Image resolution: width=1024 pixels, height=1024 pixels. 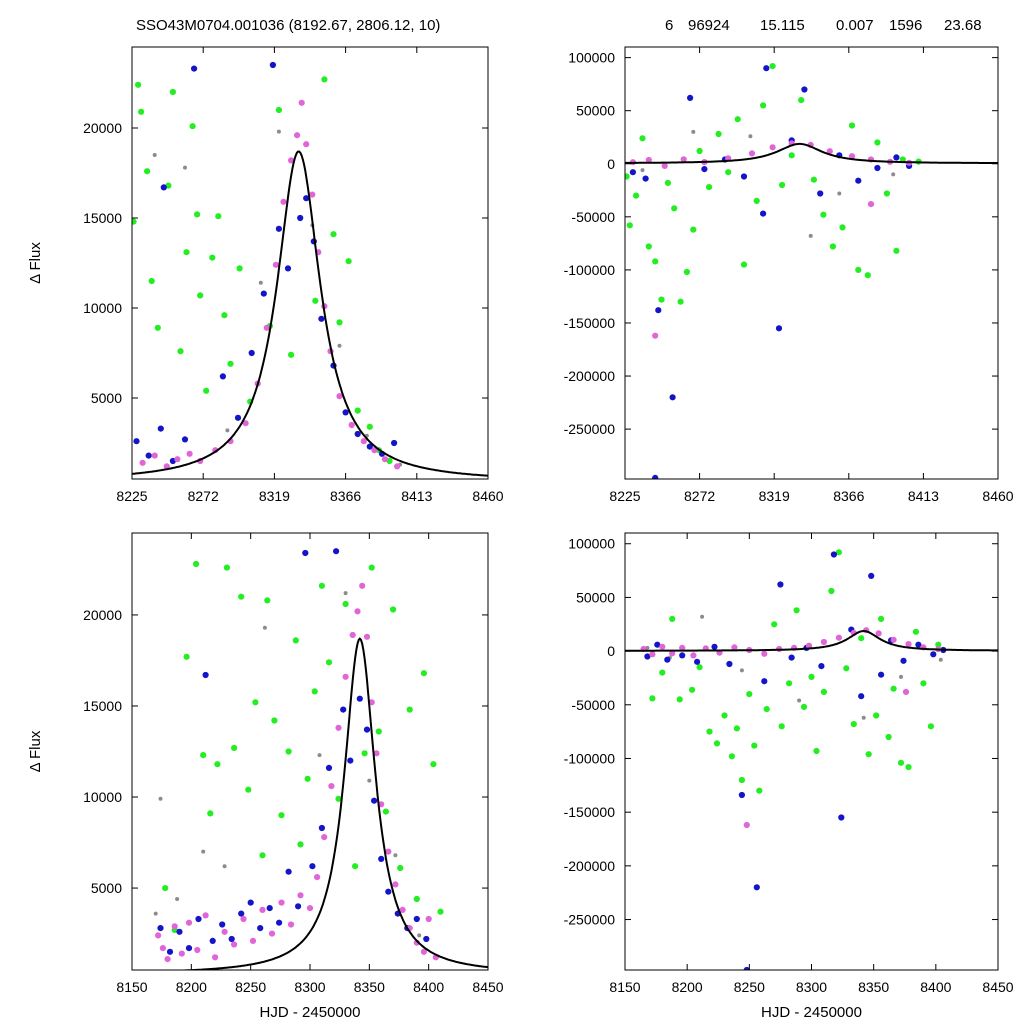 What do you see at coordinates (593, 217) in the screenshot?
I see `y-tick-label: -50000` at bounding box center [593, 217].